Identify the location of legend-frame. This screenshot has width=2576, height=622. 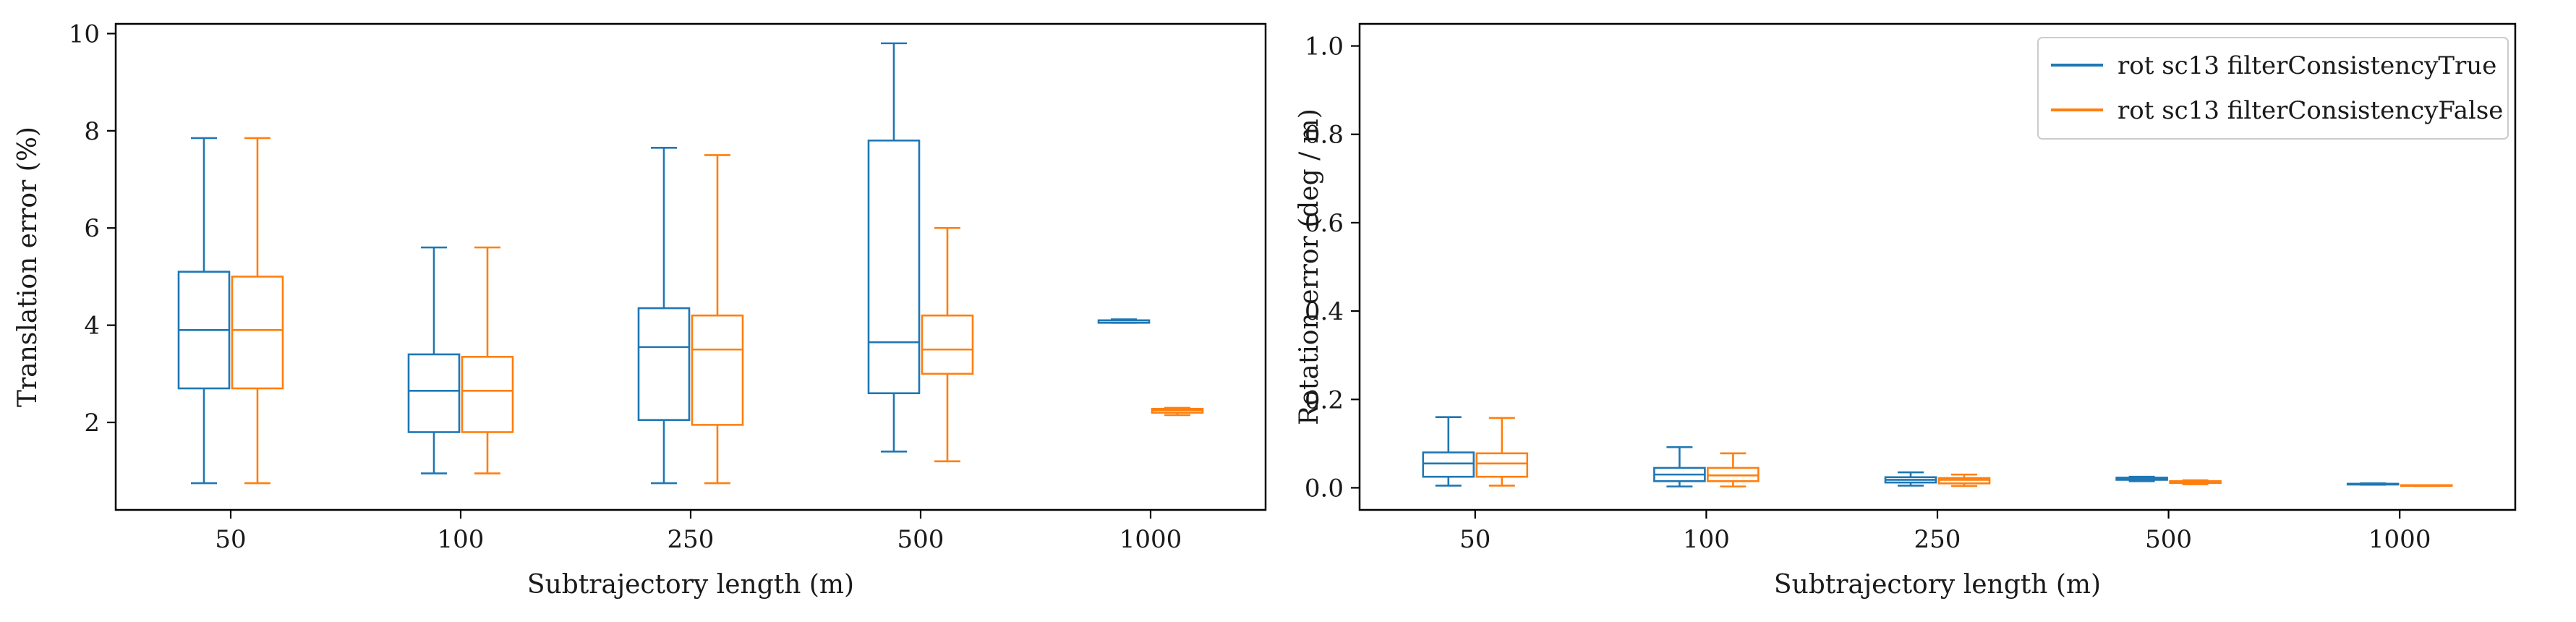
(2273, 88).